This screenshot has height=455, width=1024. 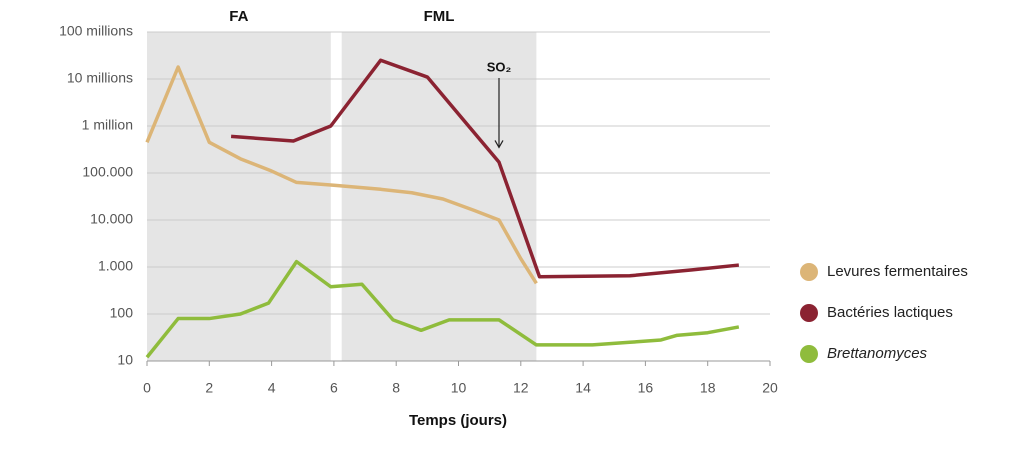 What do you see at coordinates (272, 388) in the screenshot?
I see `x-tick-label: 4` at bounding box center [272, 388].